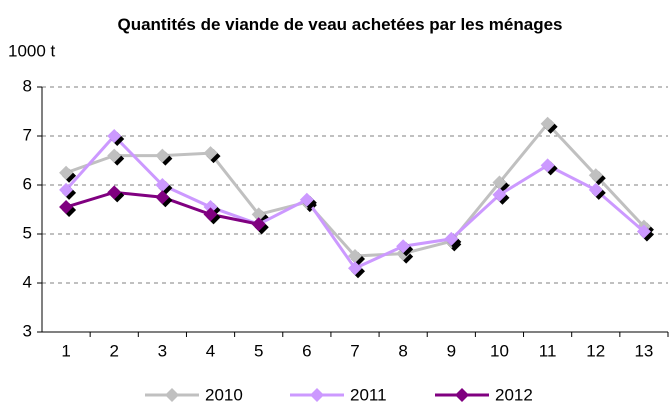  What do you see at coordinates (162, 350) in the screenshot?
I see `x-tick-label: 3` at bounding box center [162, 350].